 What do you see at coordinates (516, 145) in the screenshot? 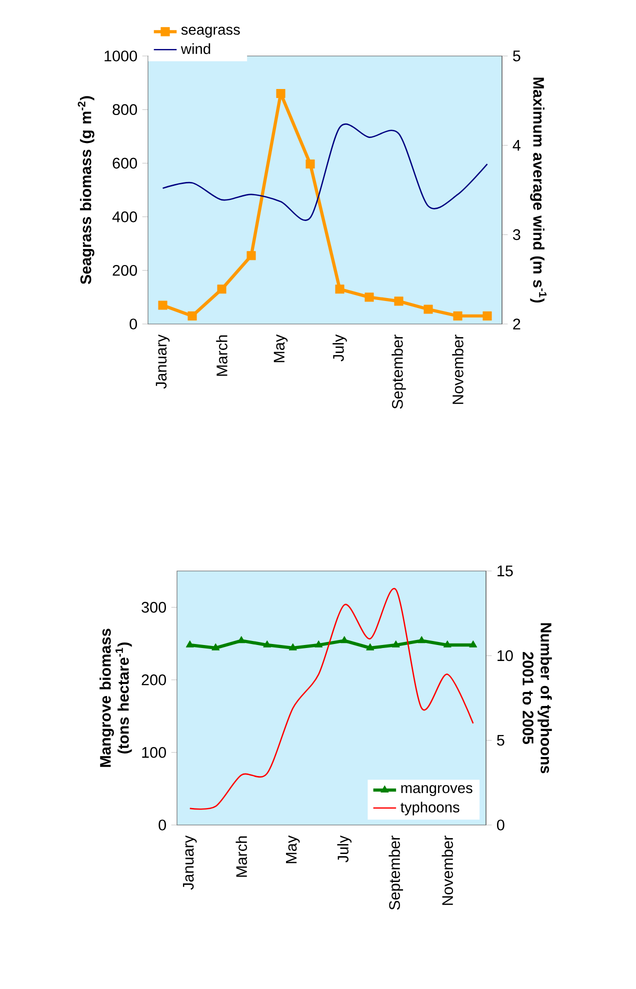
I see `y2-tick-label: 4` at bounding box center [516, 145].